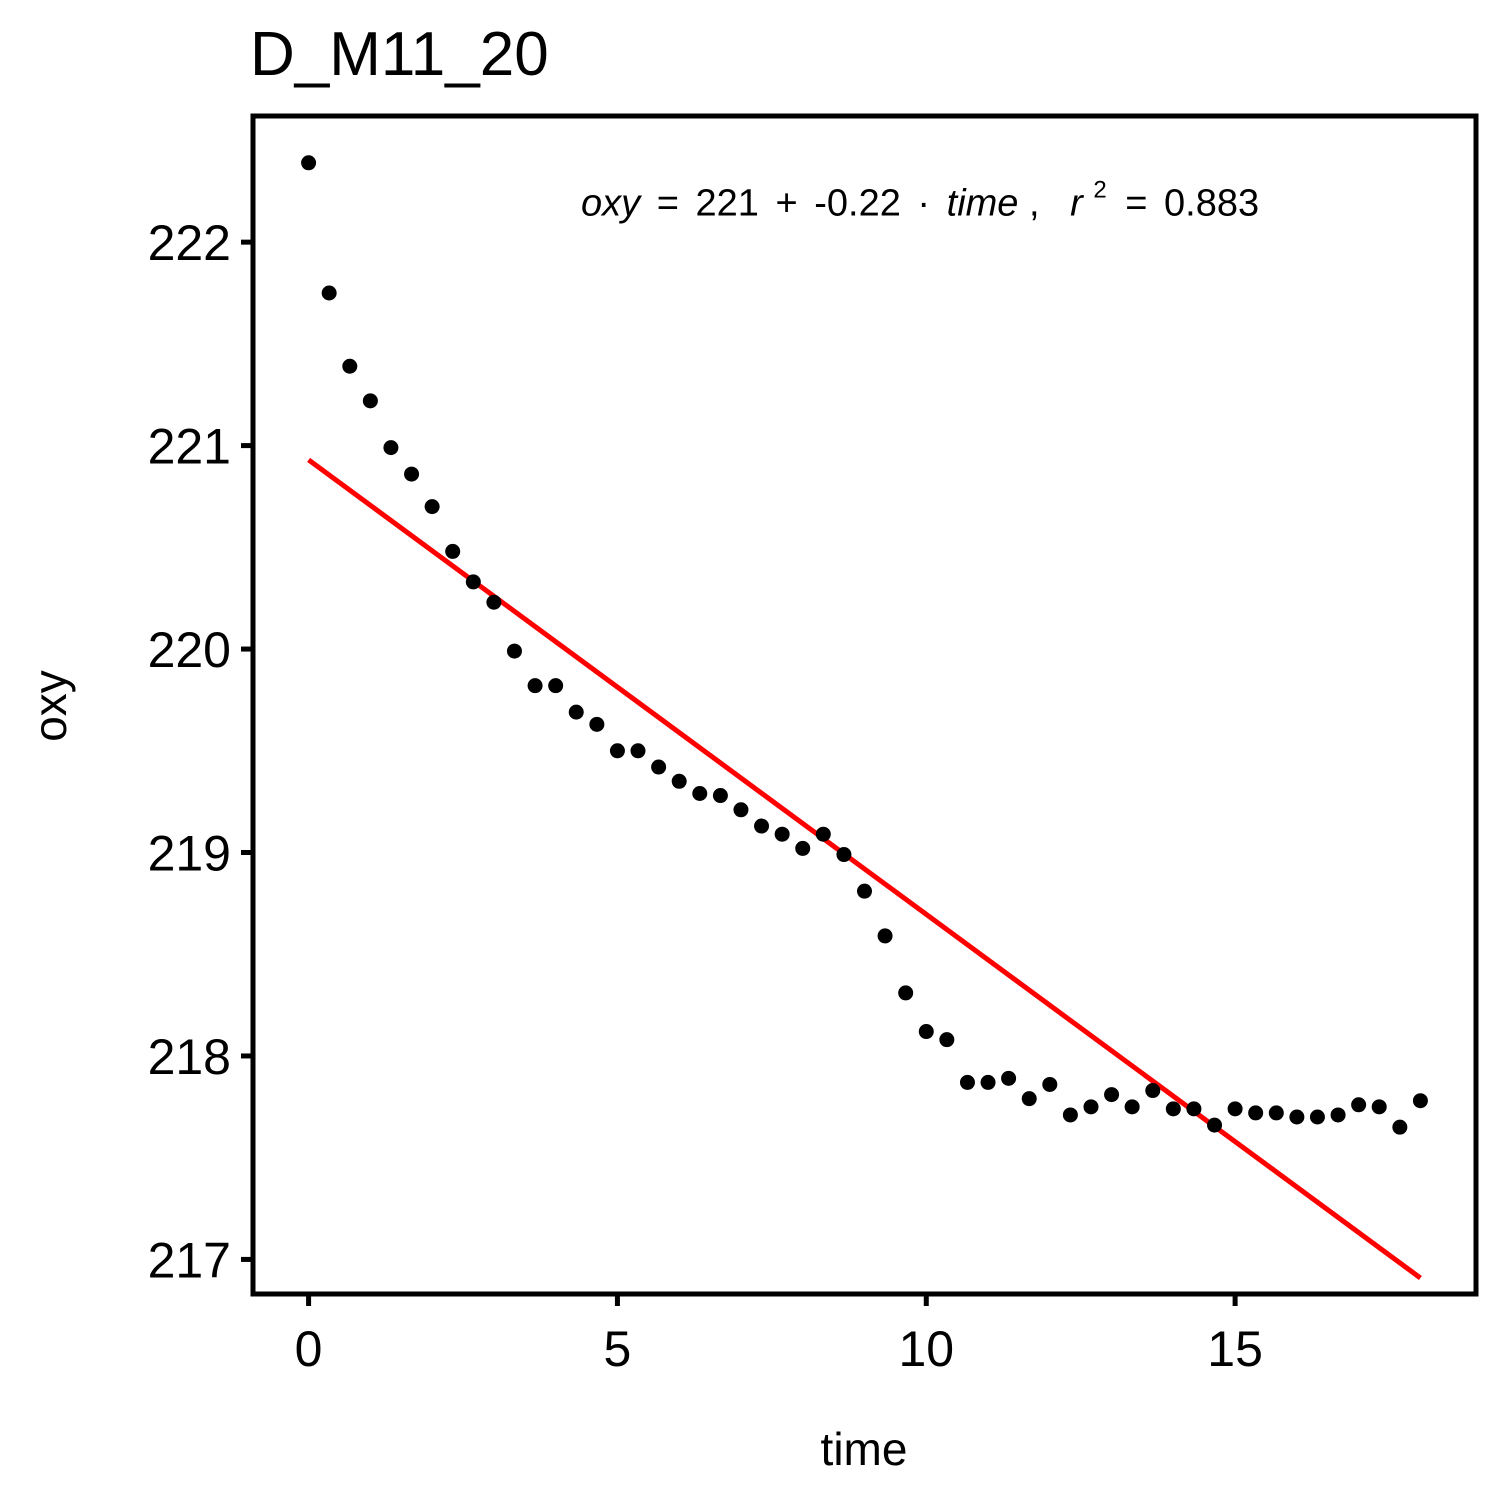  I want to click on x-axis: 0 5 10 15, so click(779, 1335).